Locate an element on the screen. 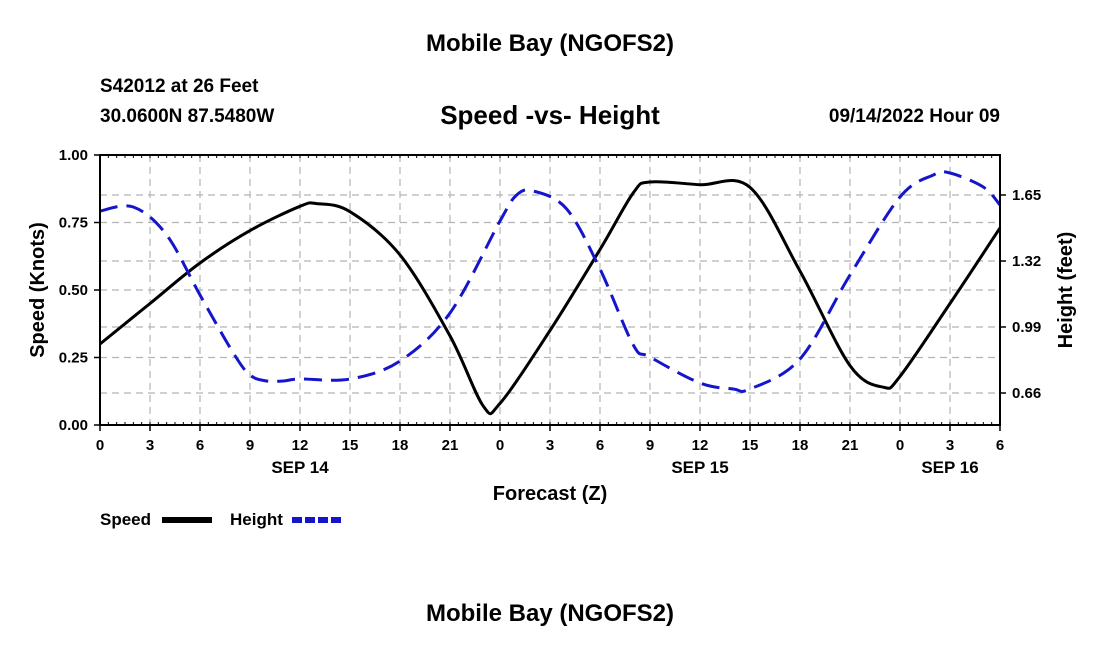  chart-title: Mobile Bay (NGOFS2) is located at coordinates (550, 43).